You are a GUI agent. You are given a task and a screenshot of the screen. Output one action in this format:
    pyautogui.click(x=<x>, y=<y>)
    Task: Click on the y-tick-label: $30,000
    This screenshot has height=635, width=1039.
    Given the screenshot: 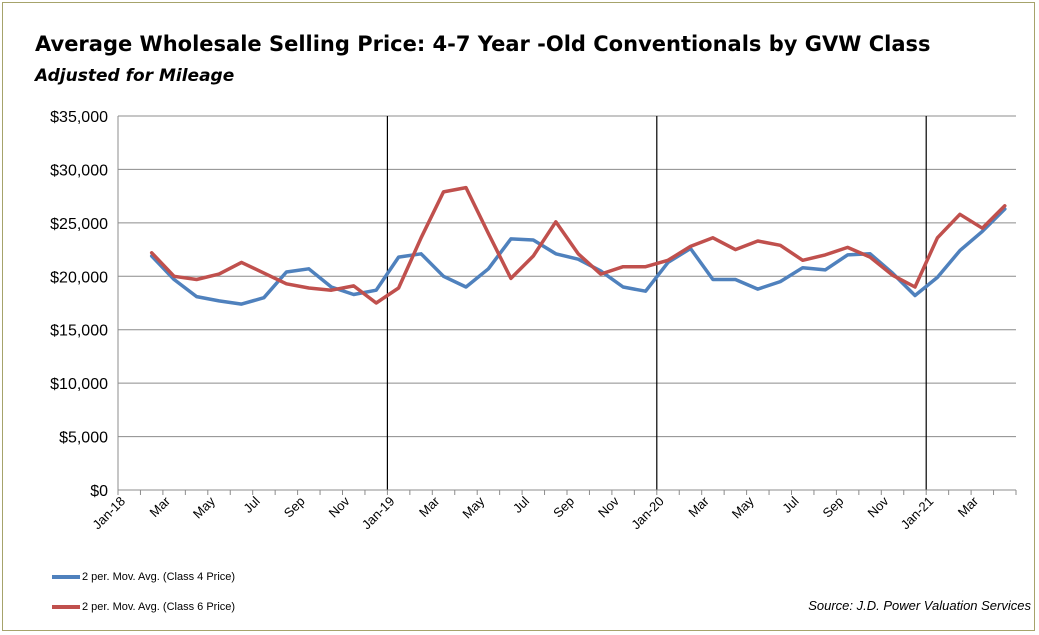 What is the action you would take?
    pyautogui.click(x=79, y=170)
    